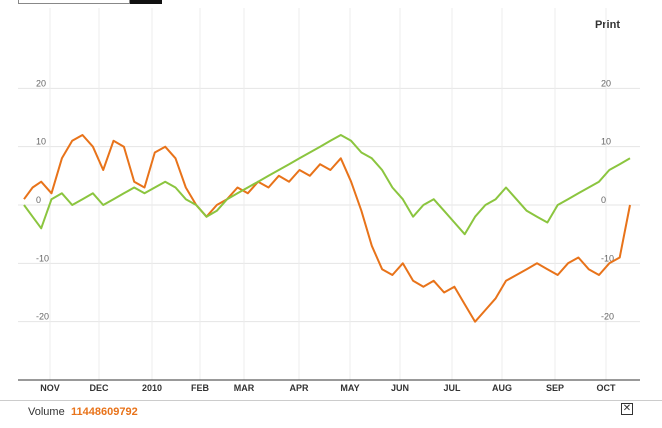  What do you see at coordinates (146, 2) in the screenshot?
I see `go-button` at bounding box center [146, 2].